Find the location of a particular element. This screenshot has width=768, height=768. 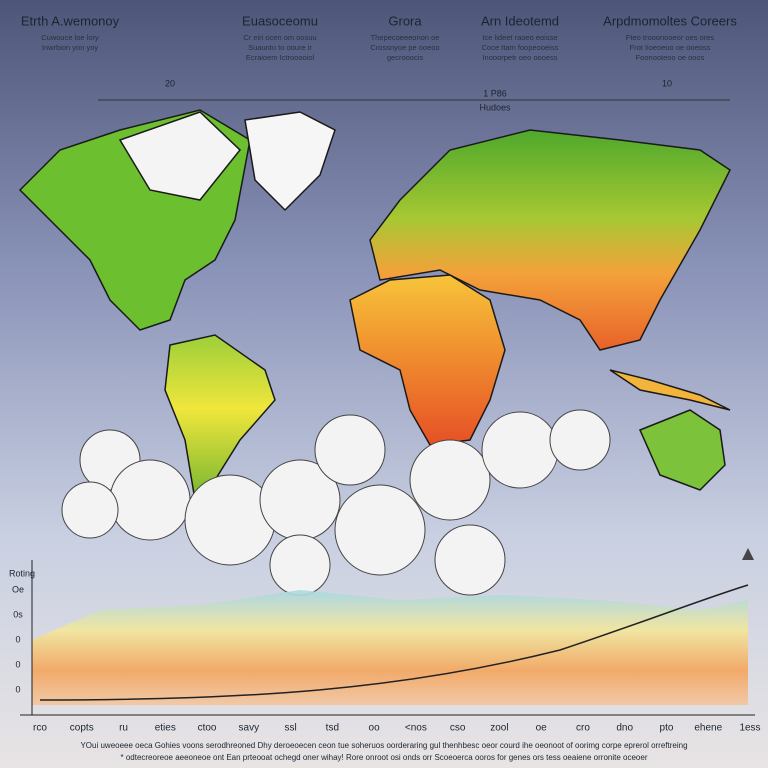

header-title: Grora is located at coordinates (405, 20).